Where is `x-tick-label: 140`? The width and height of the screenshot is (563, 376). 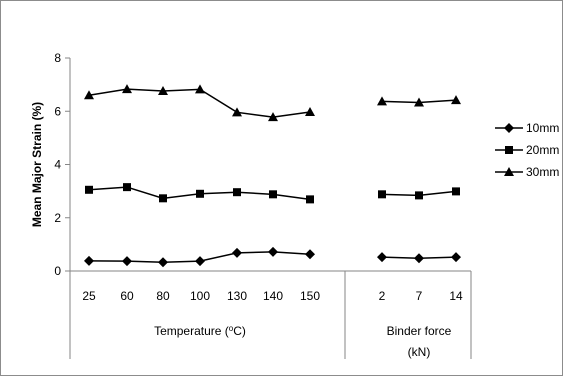 x-tick-label: 140 is located at coordinates (273, 296).